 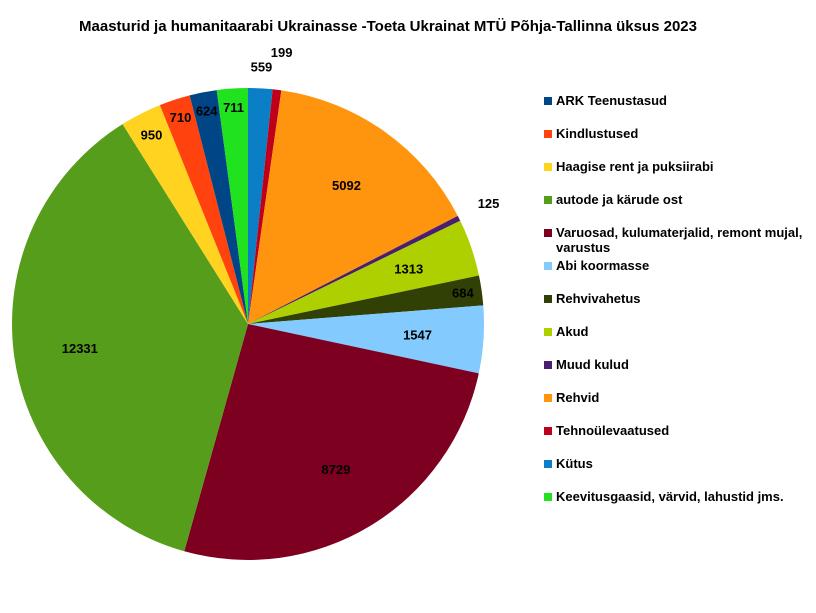 What do you see at coordinates (679, 340) in the screenshot?
I see `legend-item: Akud` at bounding box center [679, 340].